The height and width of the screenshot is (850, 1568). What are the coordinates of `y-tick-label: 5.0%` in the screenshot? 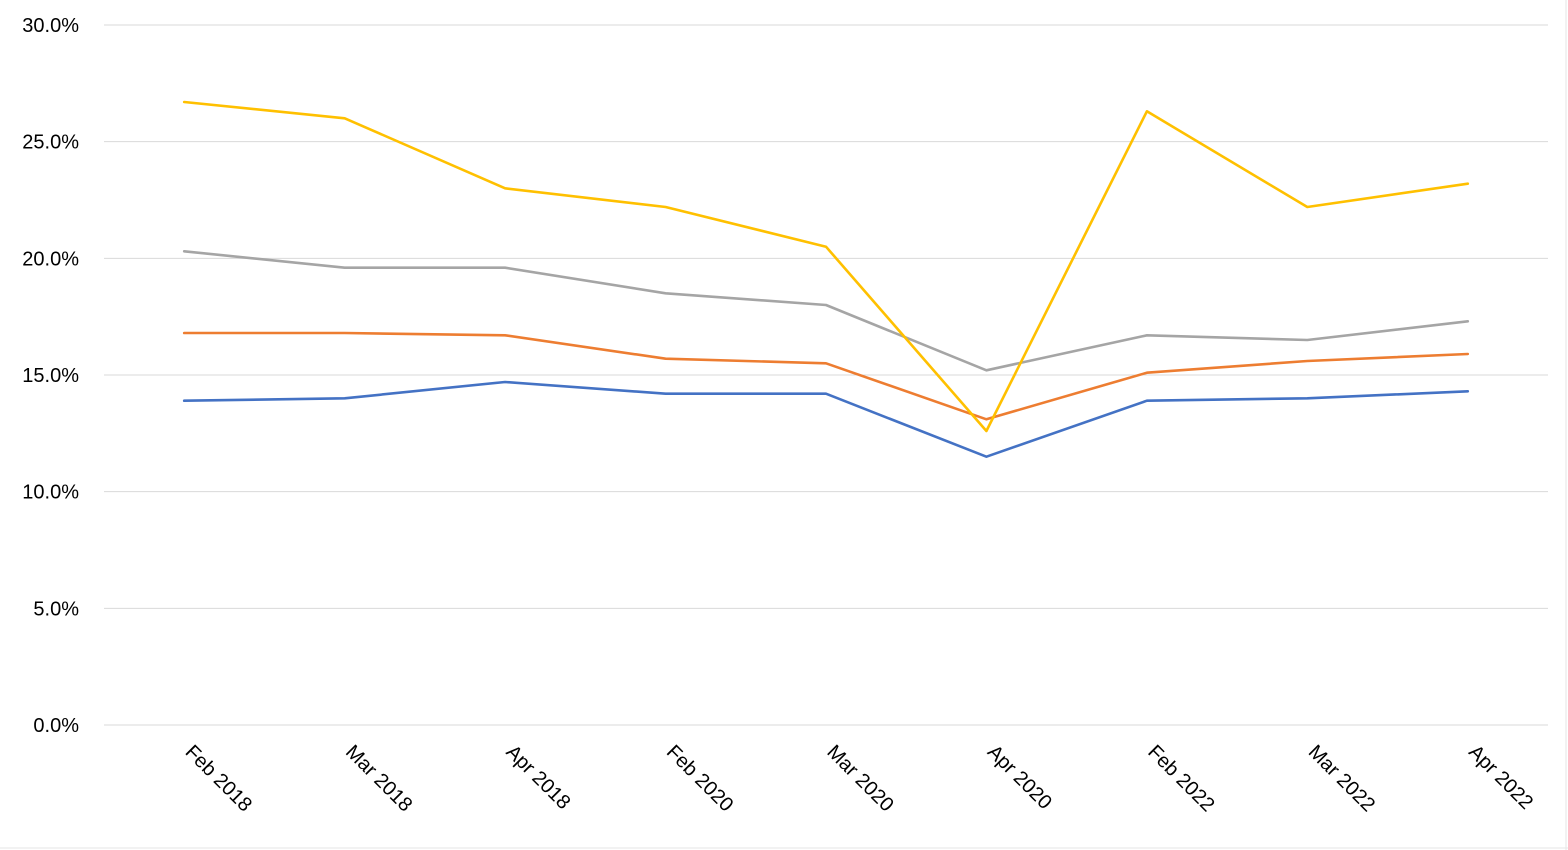 It's located at (56, 609).